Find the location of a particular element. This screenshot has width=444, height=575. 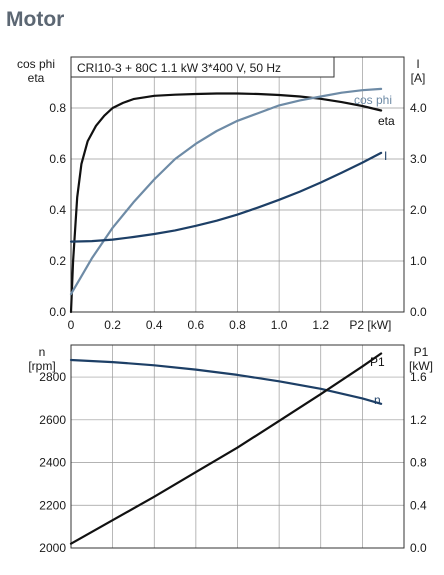

bottom-y-right-label-p1: P1 is located at coordinates (421, 352).